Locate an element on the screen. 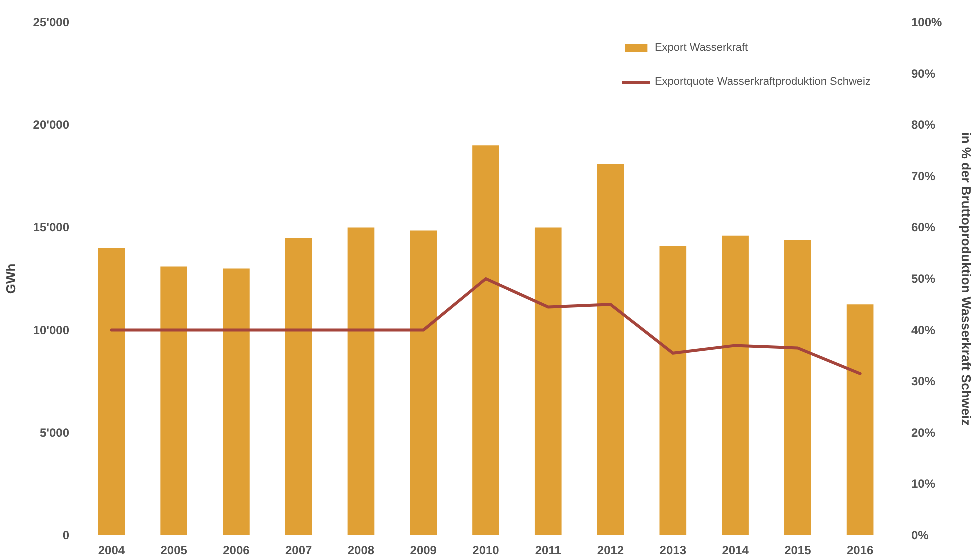 Image resolution: width=977 pixels, height=557 pixels. x-tick-label: 2006 is located at coordinates (236, 550).